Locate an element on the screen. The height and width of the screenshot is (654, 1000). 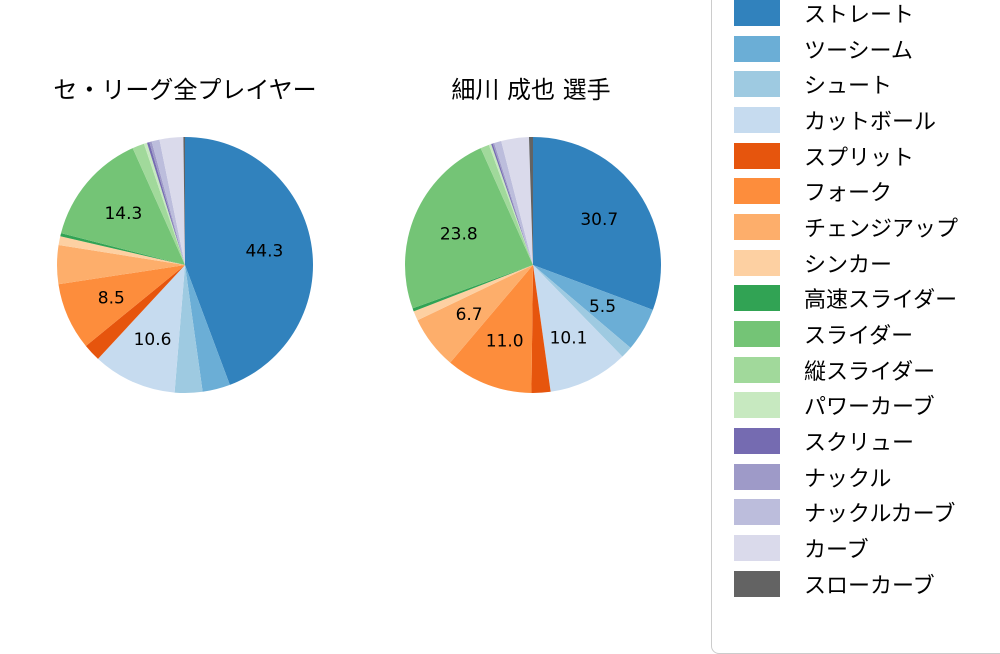
left-chart-title: セ・リーグ全プレイヤー is located at coordinates (185, 90).